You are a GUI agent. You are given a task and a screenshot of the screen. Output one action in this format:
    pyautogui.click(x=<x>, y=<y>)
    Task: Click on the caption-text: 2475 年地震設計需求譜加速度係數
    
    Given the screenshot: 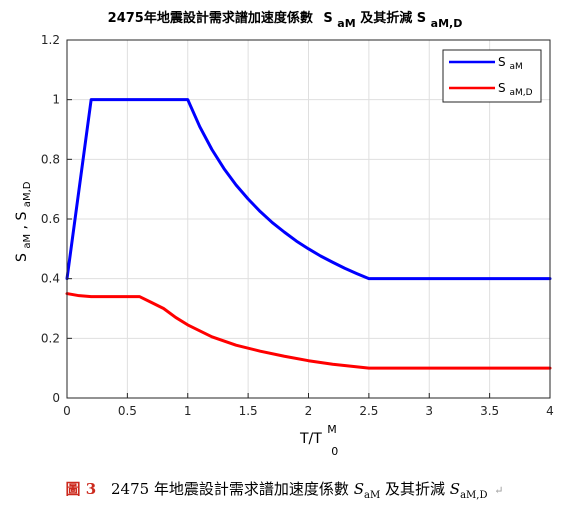 What is the action you would take?
    pyautogui.click(x=229, y=489)
    